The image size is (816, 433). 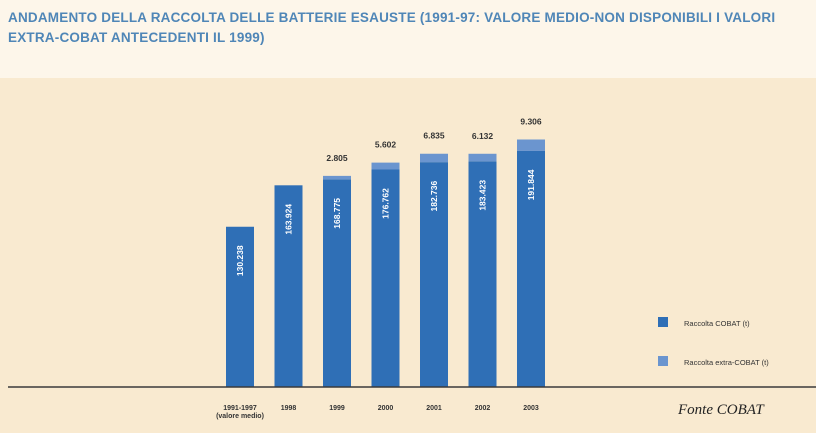 I want to click on bar-value-label: 168.775, so click(x=337, y=213).